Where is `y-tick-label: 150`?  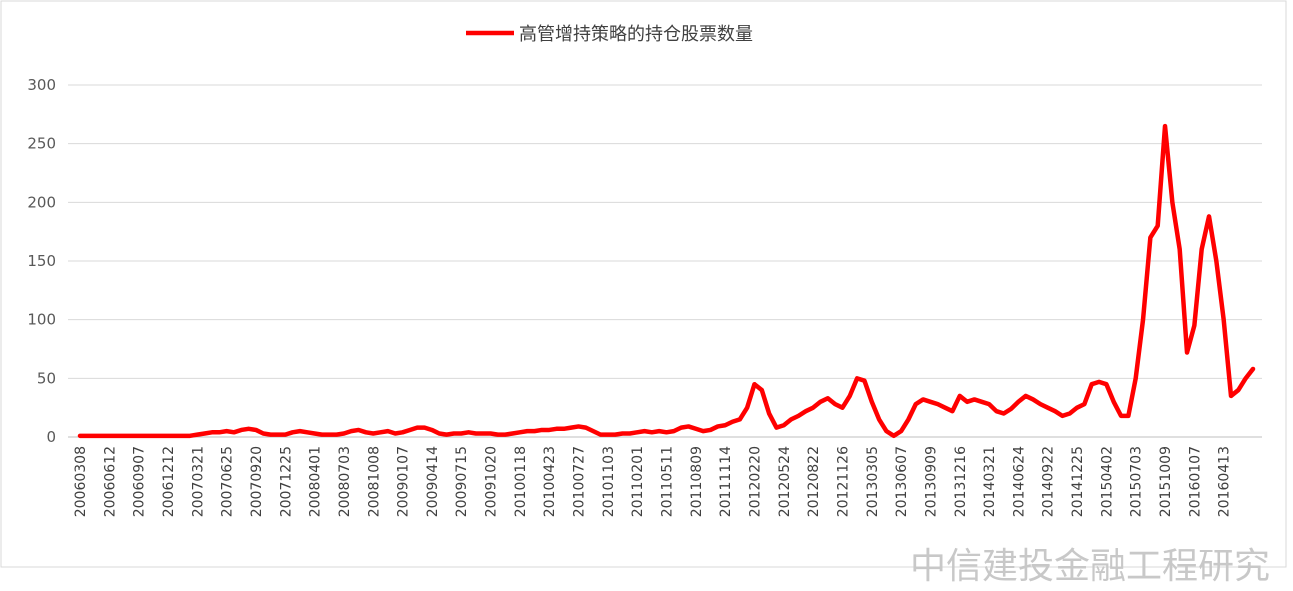
y-tick-label: 150 is located at coordinates (41, 261).